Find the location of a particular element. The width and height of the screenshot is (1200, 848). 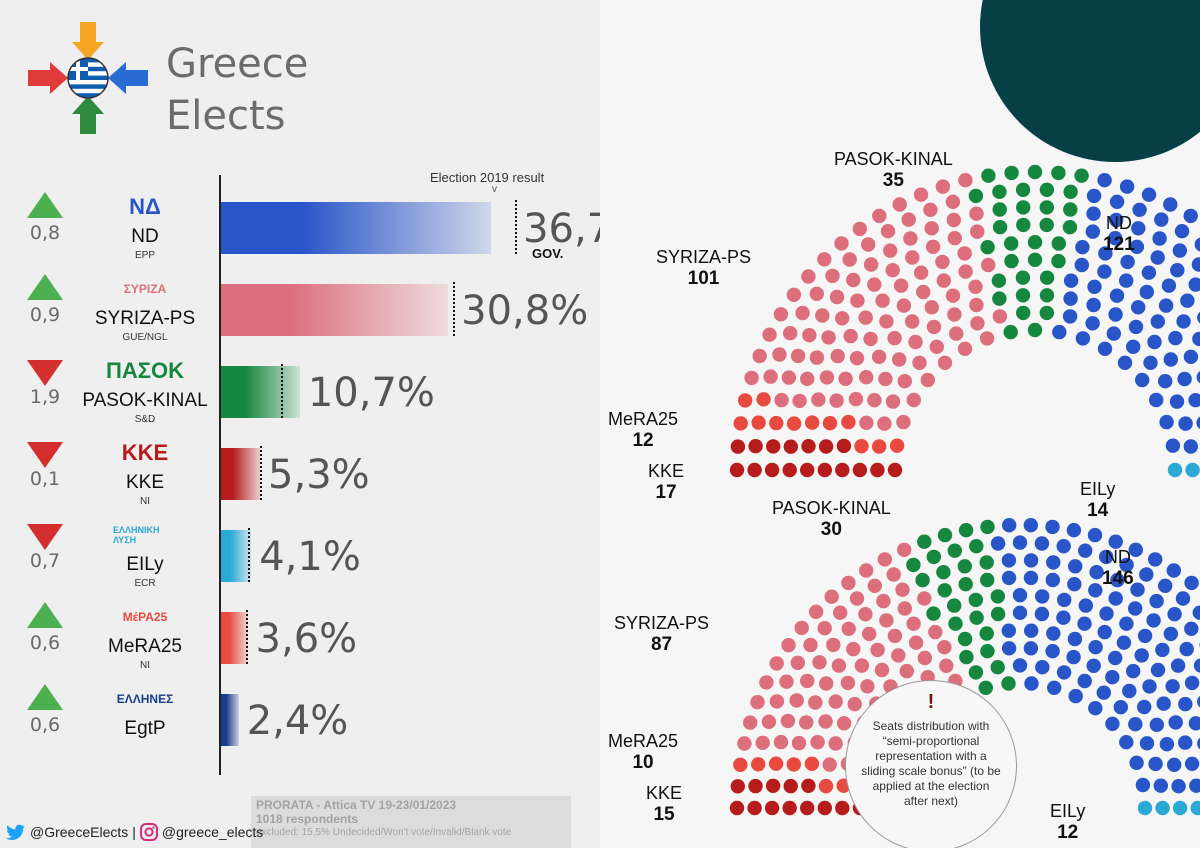

brand-title-line1: Greece is located at coordinates (237, 64).